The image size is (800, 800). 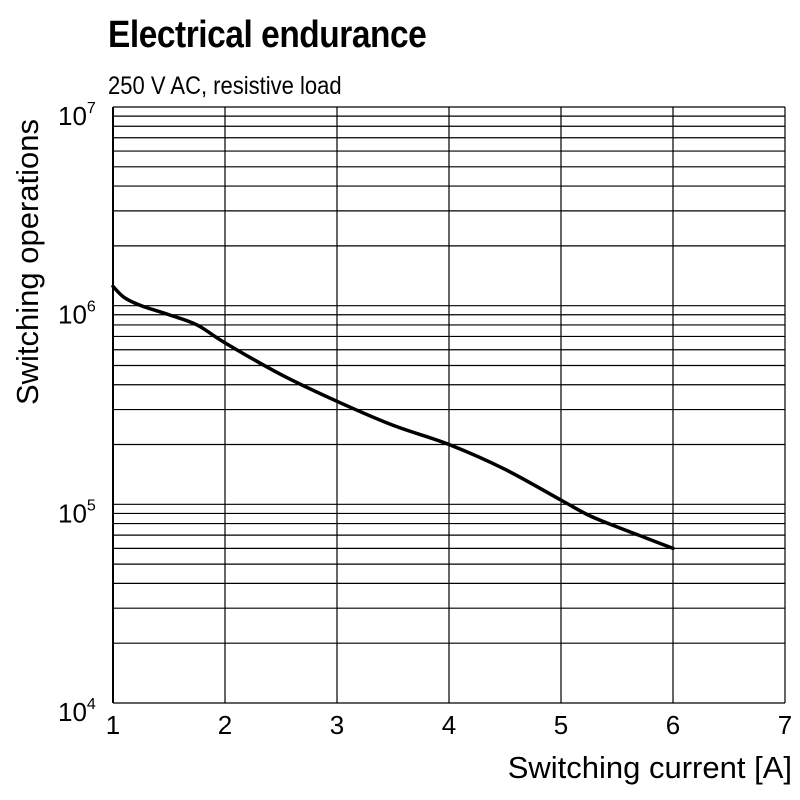 What do you see at coordinates (77, 512) in the screenshot?
I see `y-tick-label: 10⁵` at bounding box center [77, 512].